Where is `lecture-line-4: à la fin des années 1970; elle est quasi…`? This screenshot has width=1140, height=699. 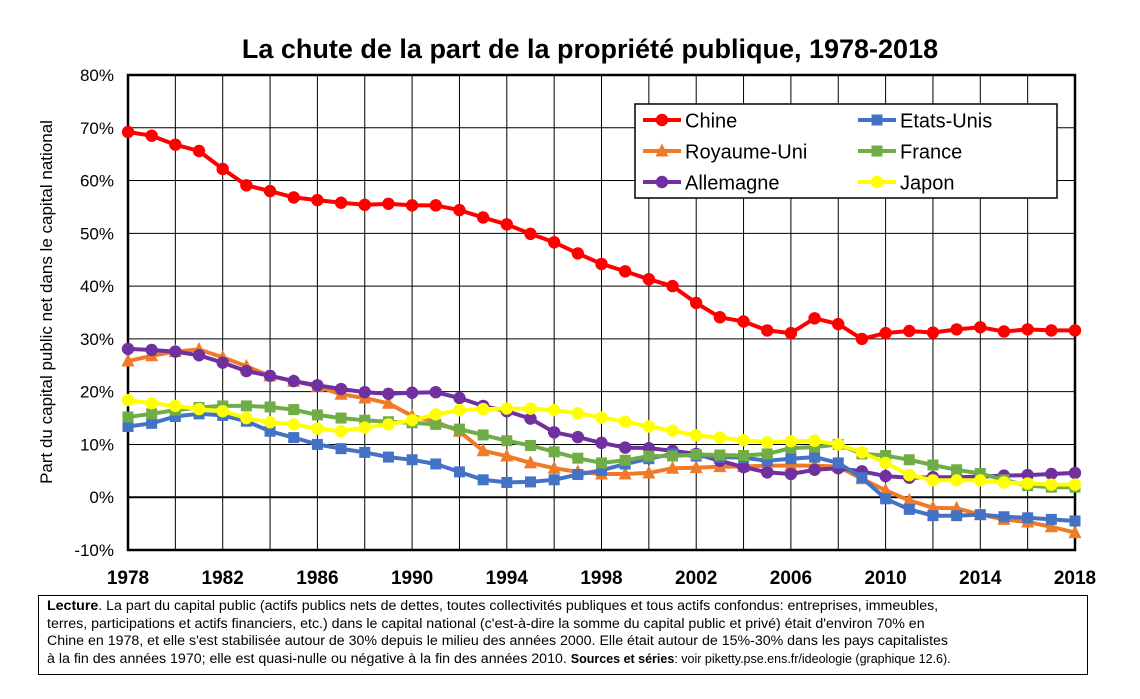 lecture-line-4: à la fin des années 1970; elle est quasi… is located at coordinates (307, 658).